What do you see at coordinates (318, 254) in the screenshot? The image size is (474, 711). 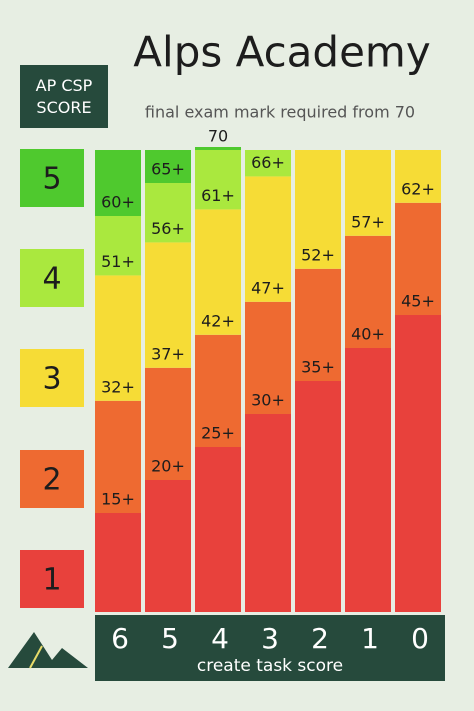 I see `data-label: 52+` at bounding box center [318, 254].